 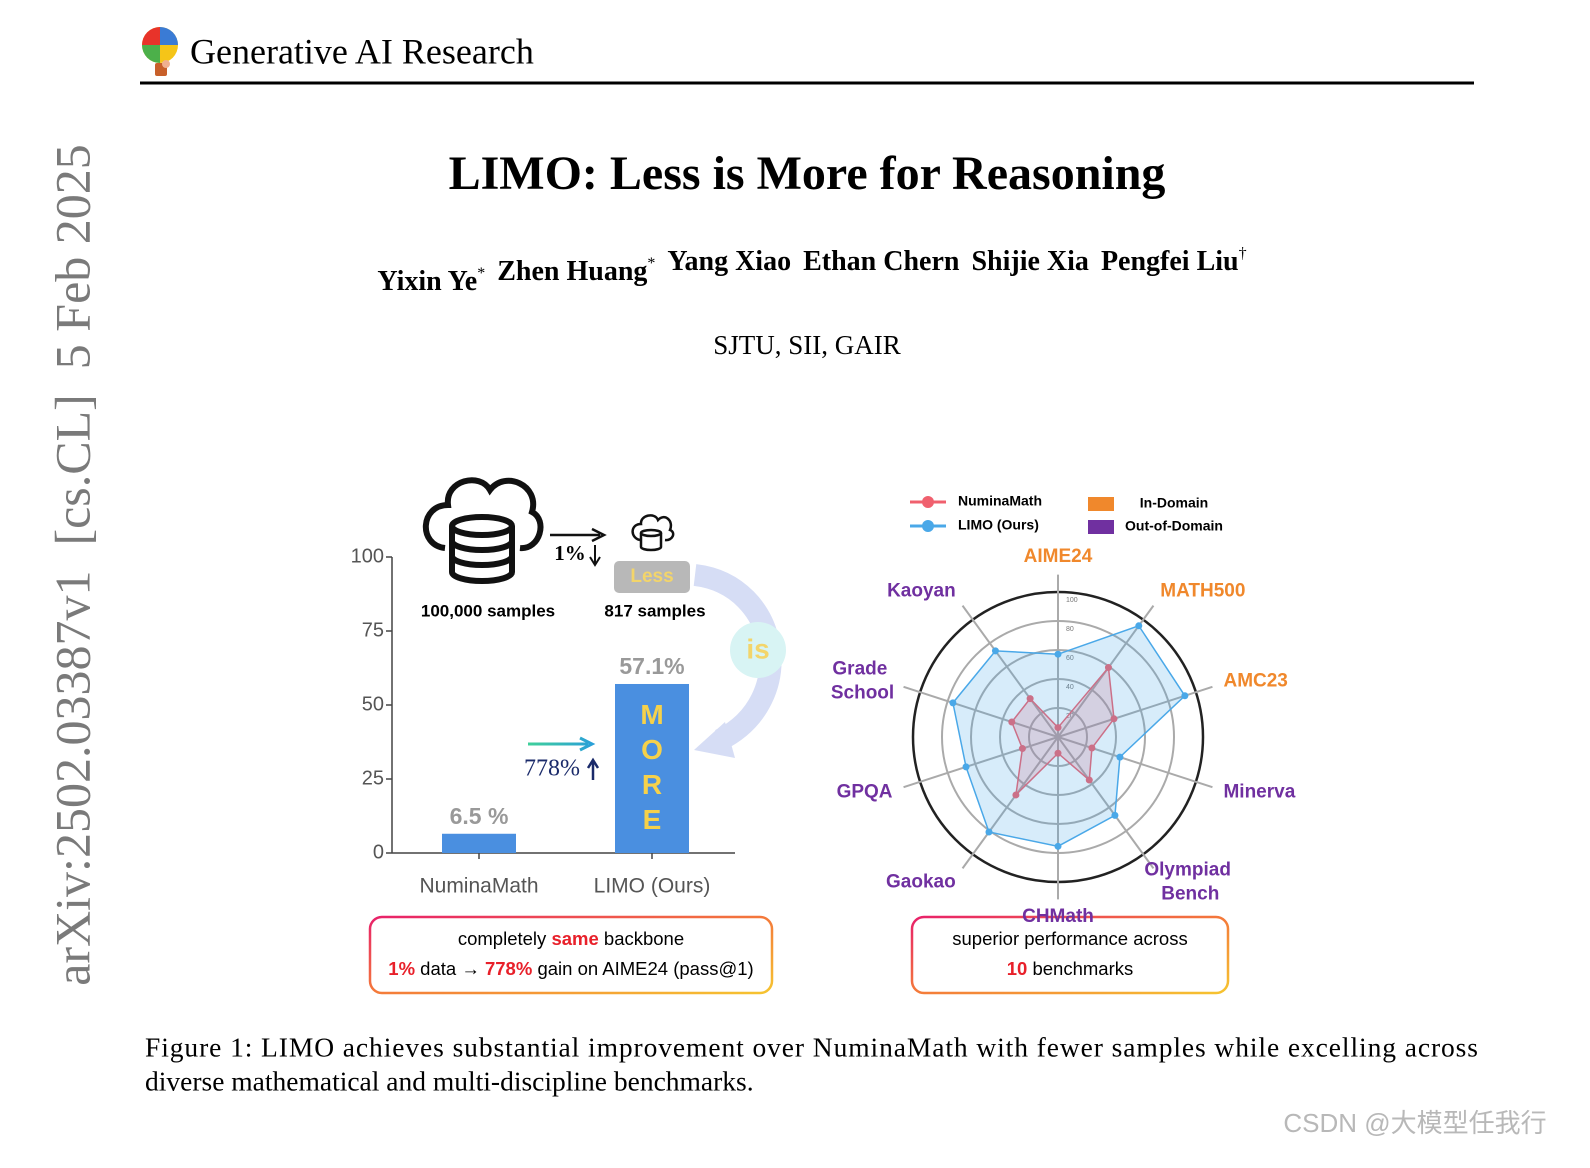 I want to click on radar-area, so click(x=1069, y=736).